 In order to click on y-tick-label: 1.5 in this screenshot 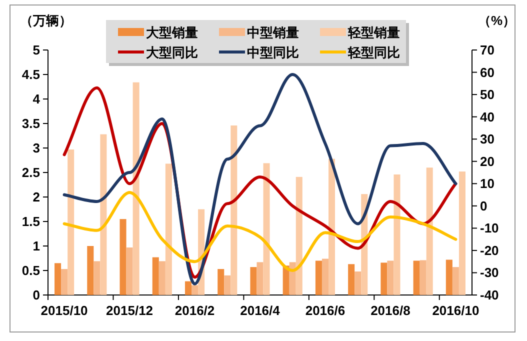, I will do `click(31, 221)`.